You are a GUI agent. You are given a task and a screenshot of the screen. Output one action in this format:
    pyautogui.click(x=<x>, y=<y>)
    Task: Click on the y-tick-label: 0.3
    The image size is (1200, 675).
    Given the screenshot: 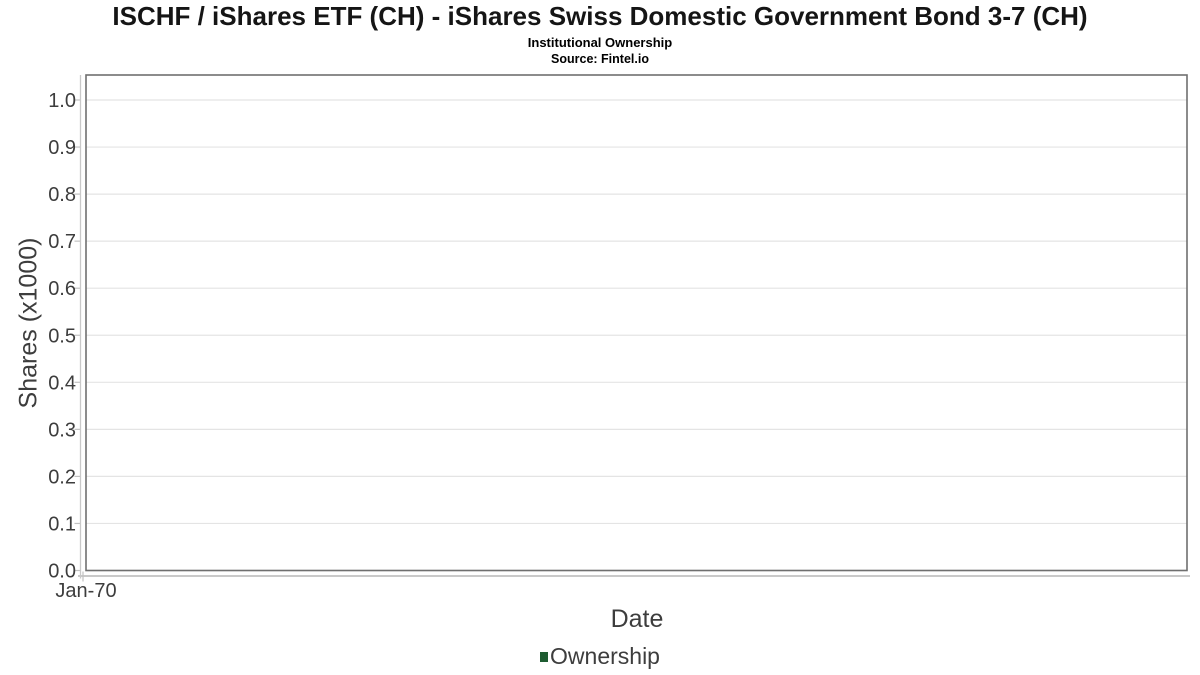 What is the action you would take?
    pyautogui.click(x=62, y=430)
    